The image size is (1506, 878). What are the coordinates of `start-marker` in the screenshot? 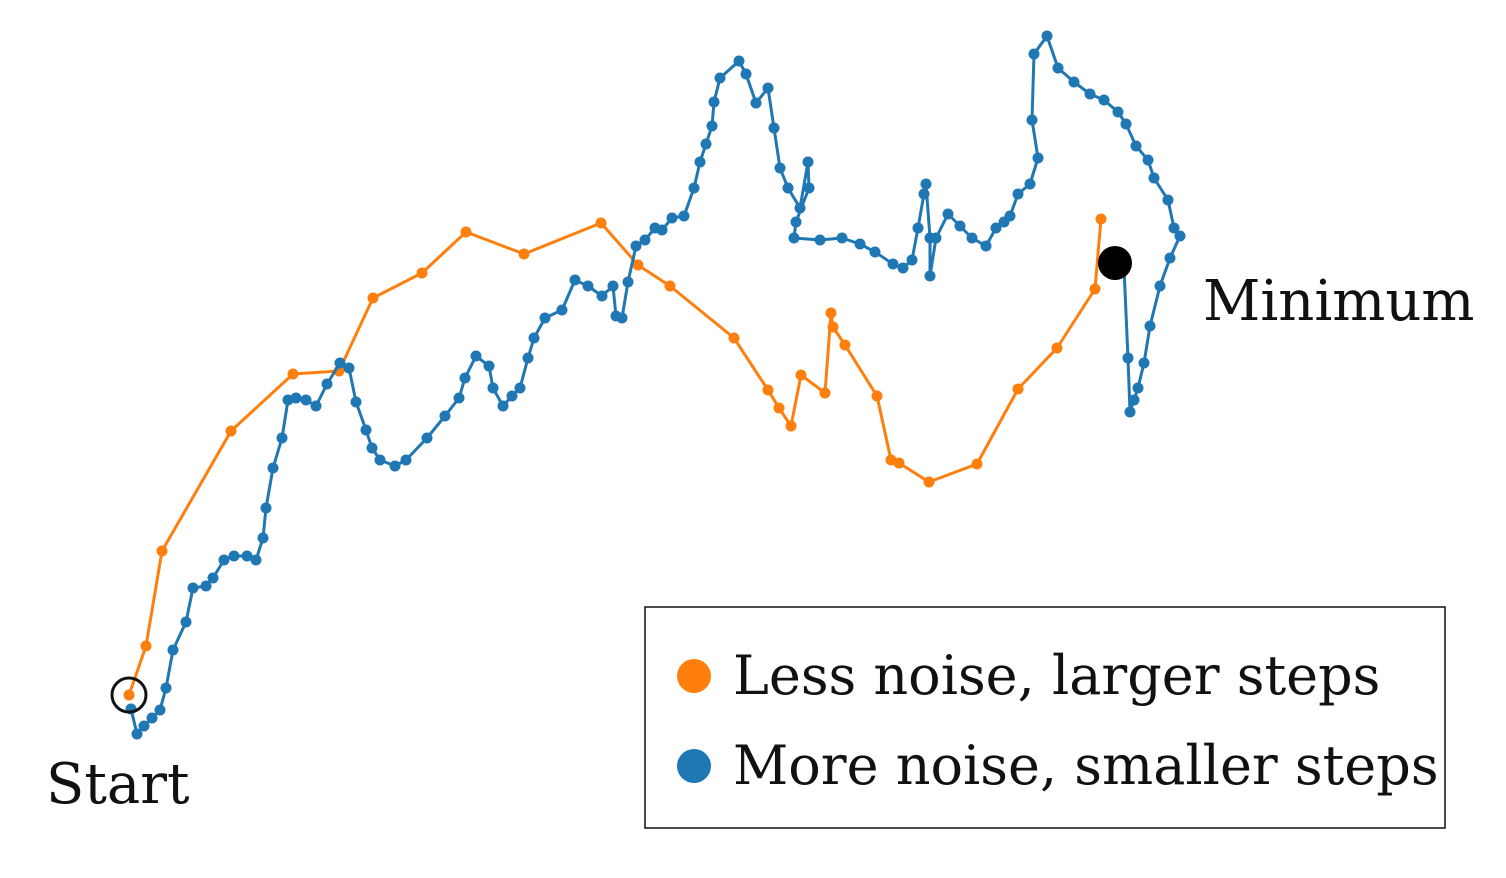 It's located at (129, 695).